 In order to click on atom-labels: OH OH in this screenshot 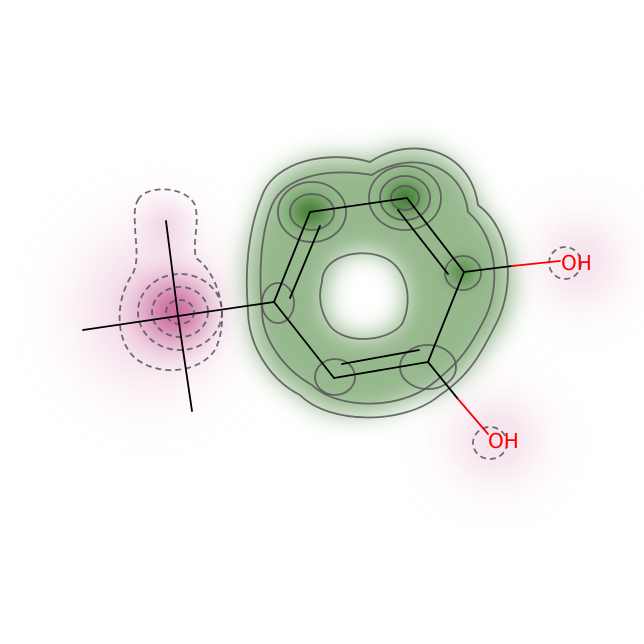, I will do `click(540, 352)`.